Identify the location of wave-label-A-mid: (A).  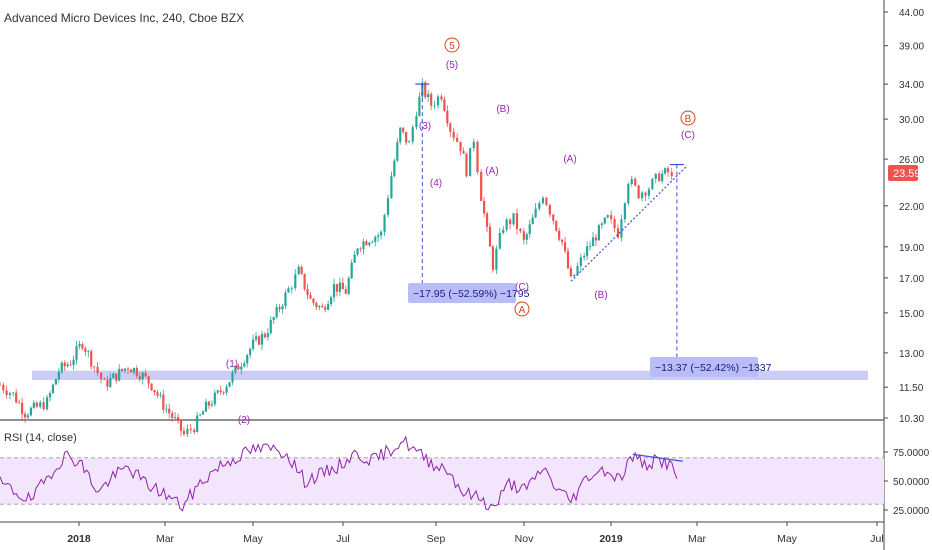
(569, 159).